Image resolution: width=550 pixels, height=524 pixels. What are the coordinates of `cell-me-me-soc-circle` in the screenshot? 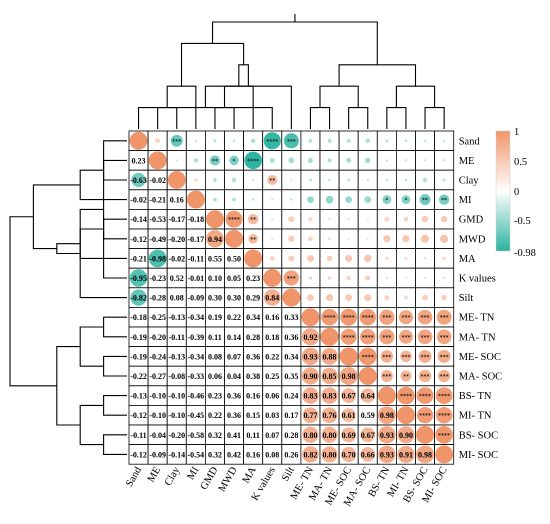 It's located at (349, 160).